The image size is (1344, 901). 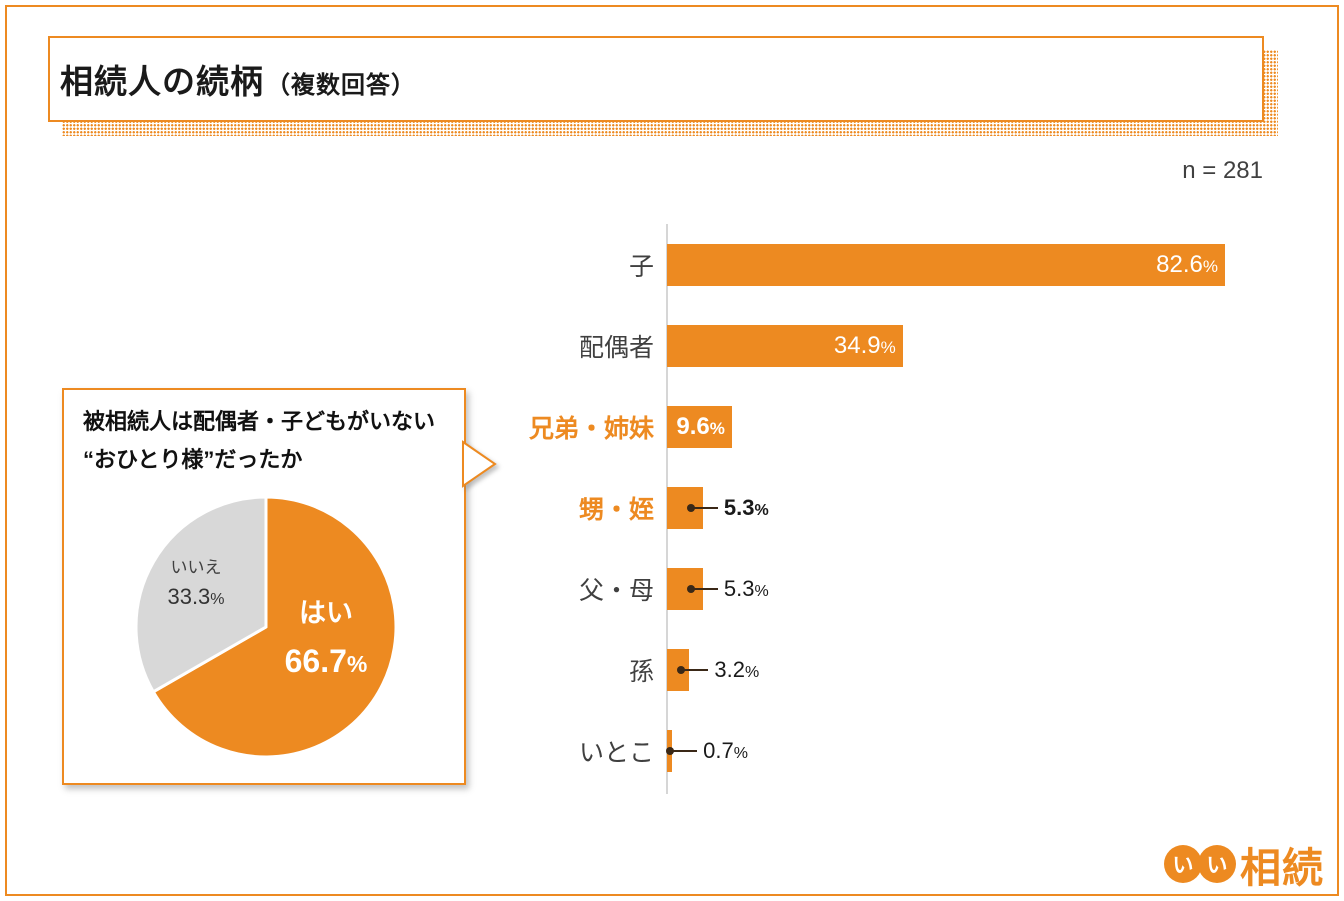 I want to click on bar-value-label: 3.2%, so click(x=737, y=669).